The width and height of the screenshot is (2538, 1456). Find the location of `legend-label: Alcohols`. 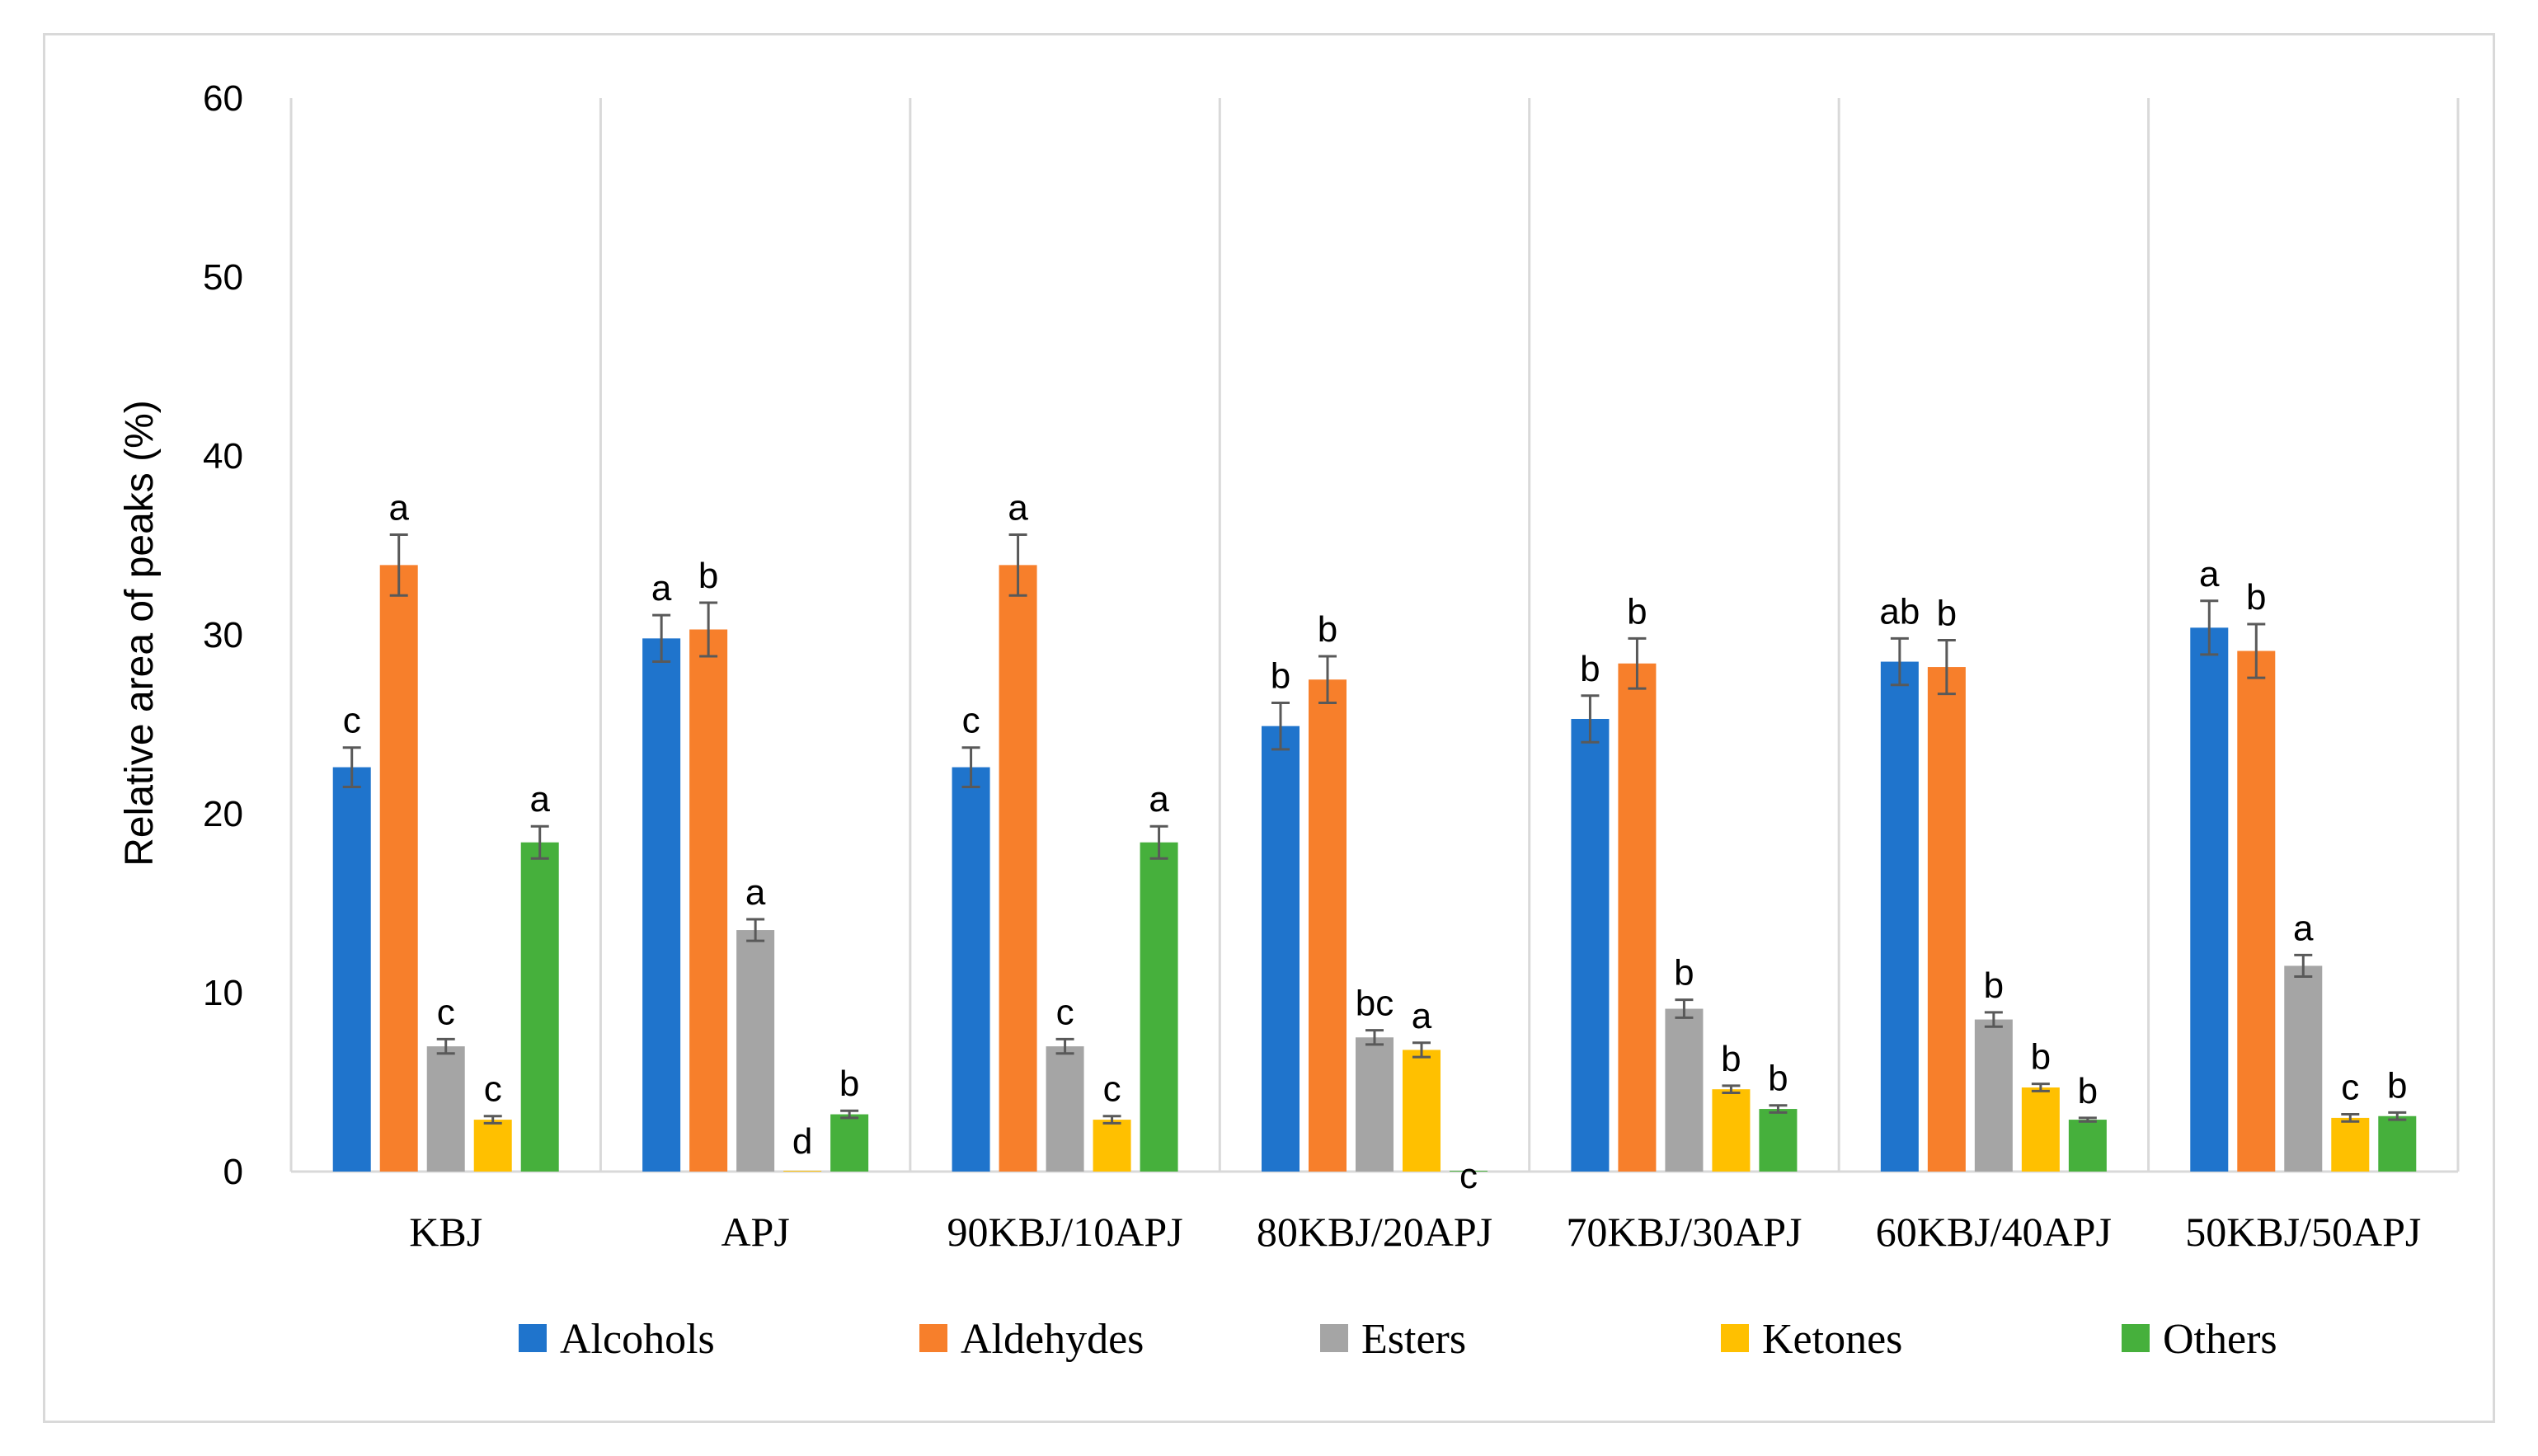

legend-label: Alcohols is located at coordinates (637, 1339).